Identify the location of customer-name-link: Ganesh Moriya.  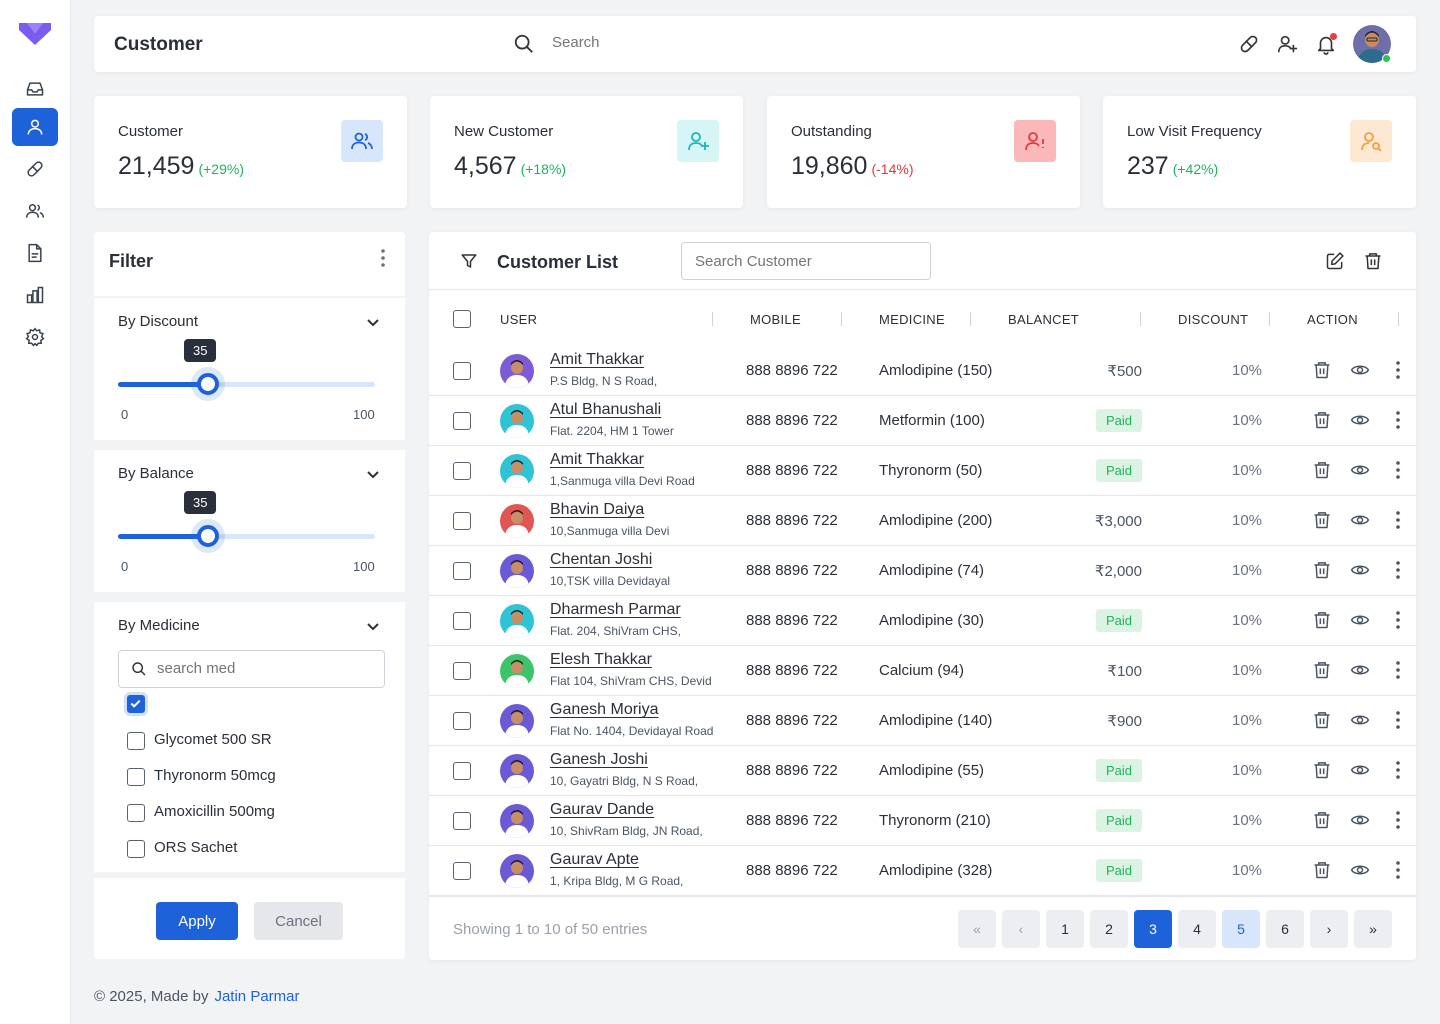
(604, 709).